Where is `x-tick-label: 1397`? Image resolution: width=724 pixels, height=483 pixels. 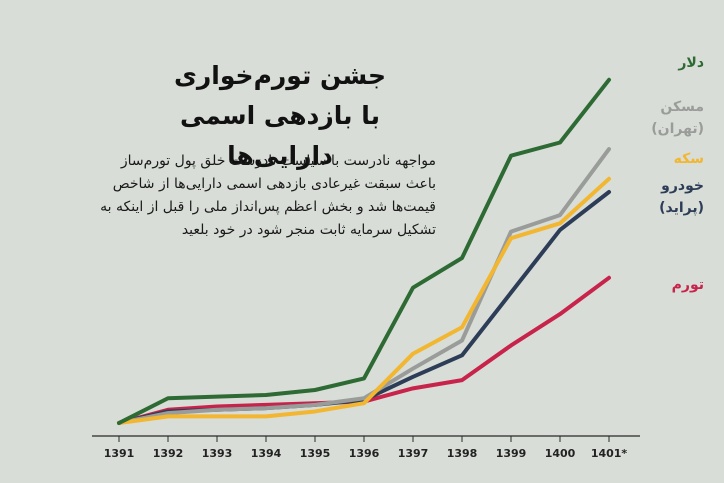 x-tick-label: 1397 is located at coordinates (413, 453).